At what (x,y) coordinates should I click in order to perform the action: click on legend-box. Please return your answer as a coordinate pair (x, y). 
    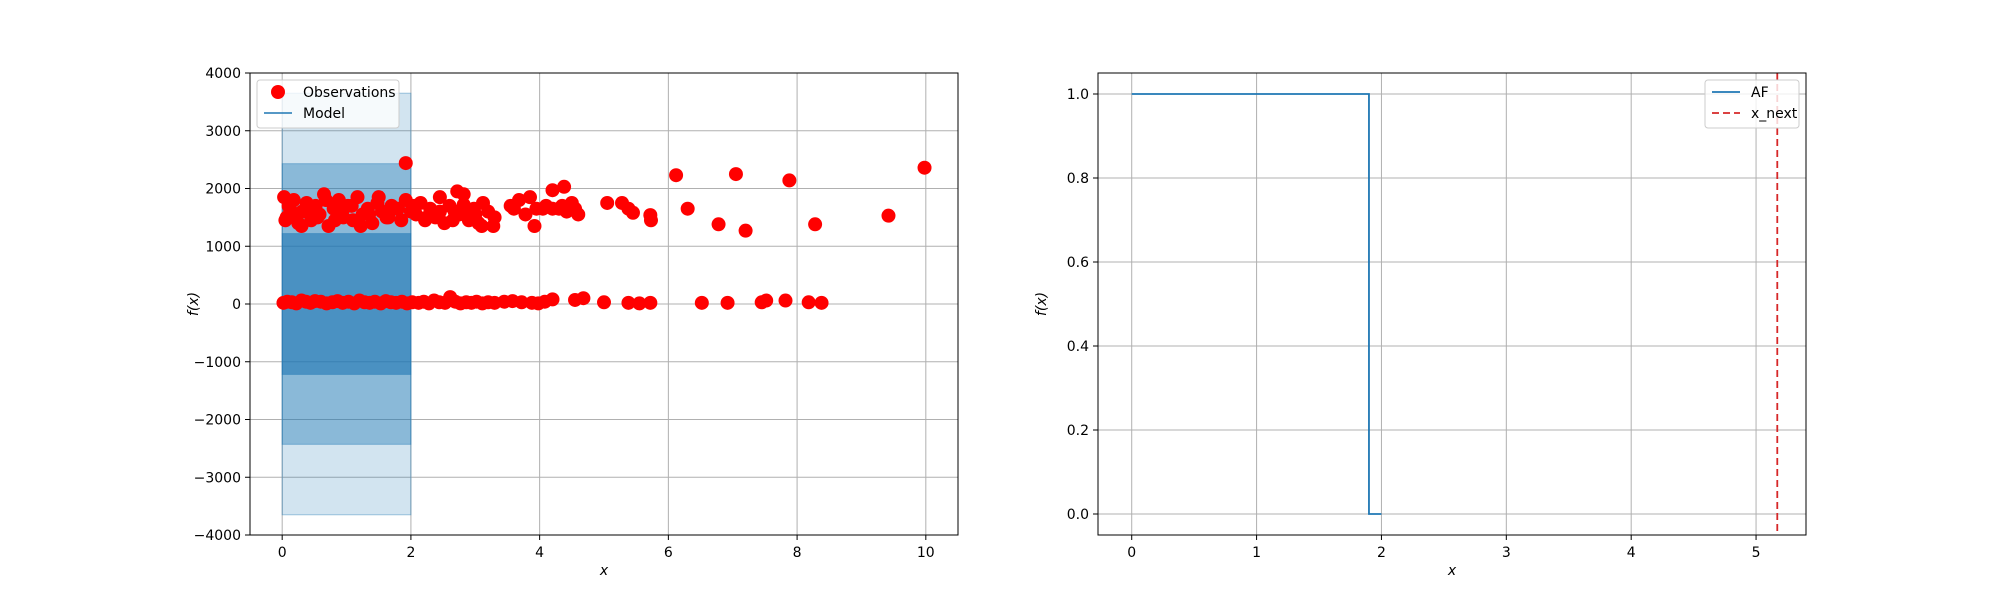
    Looking at the image, I should click on (328, 104).